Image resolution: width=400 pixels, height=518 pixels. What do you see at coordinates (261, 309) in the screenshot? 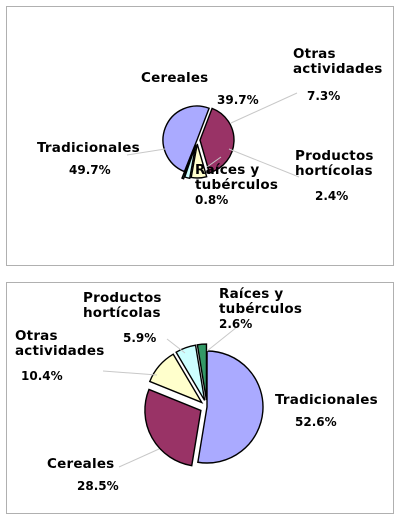
I see `label-raices-tuberculos: Raíces y tubérculos 2.6%` at bounding box center [261, 309].